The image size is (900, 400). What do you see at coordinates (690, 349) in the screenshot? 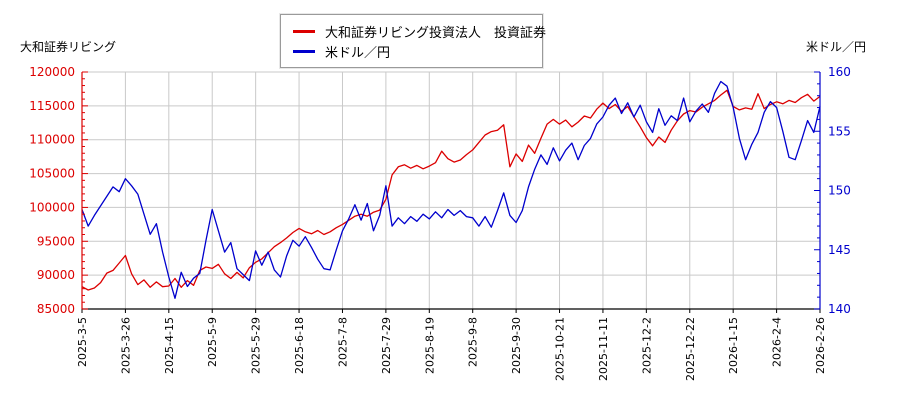
I see `x-tick-label: 2025-12-22` at bounding box center [690, 349].